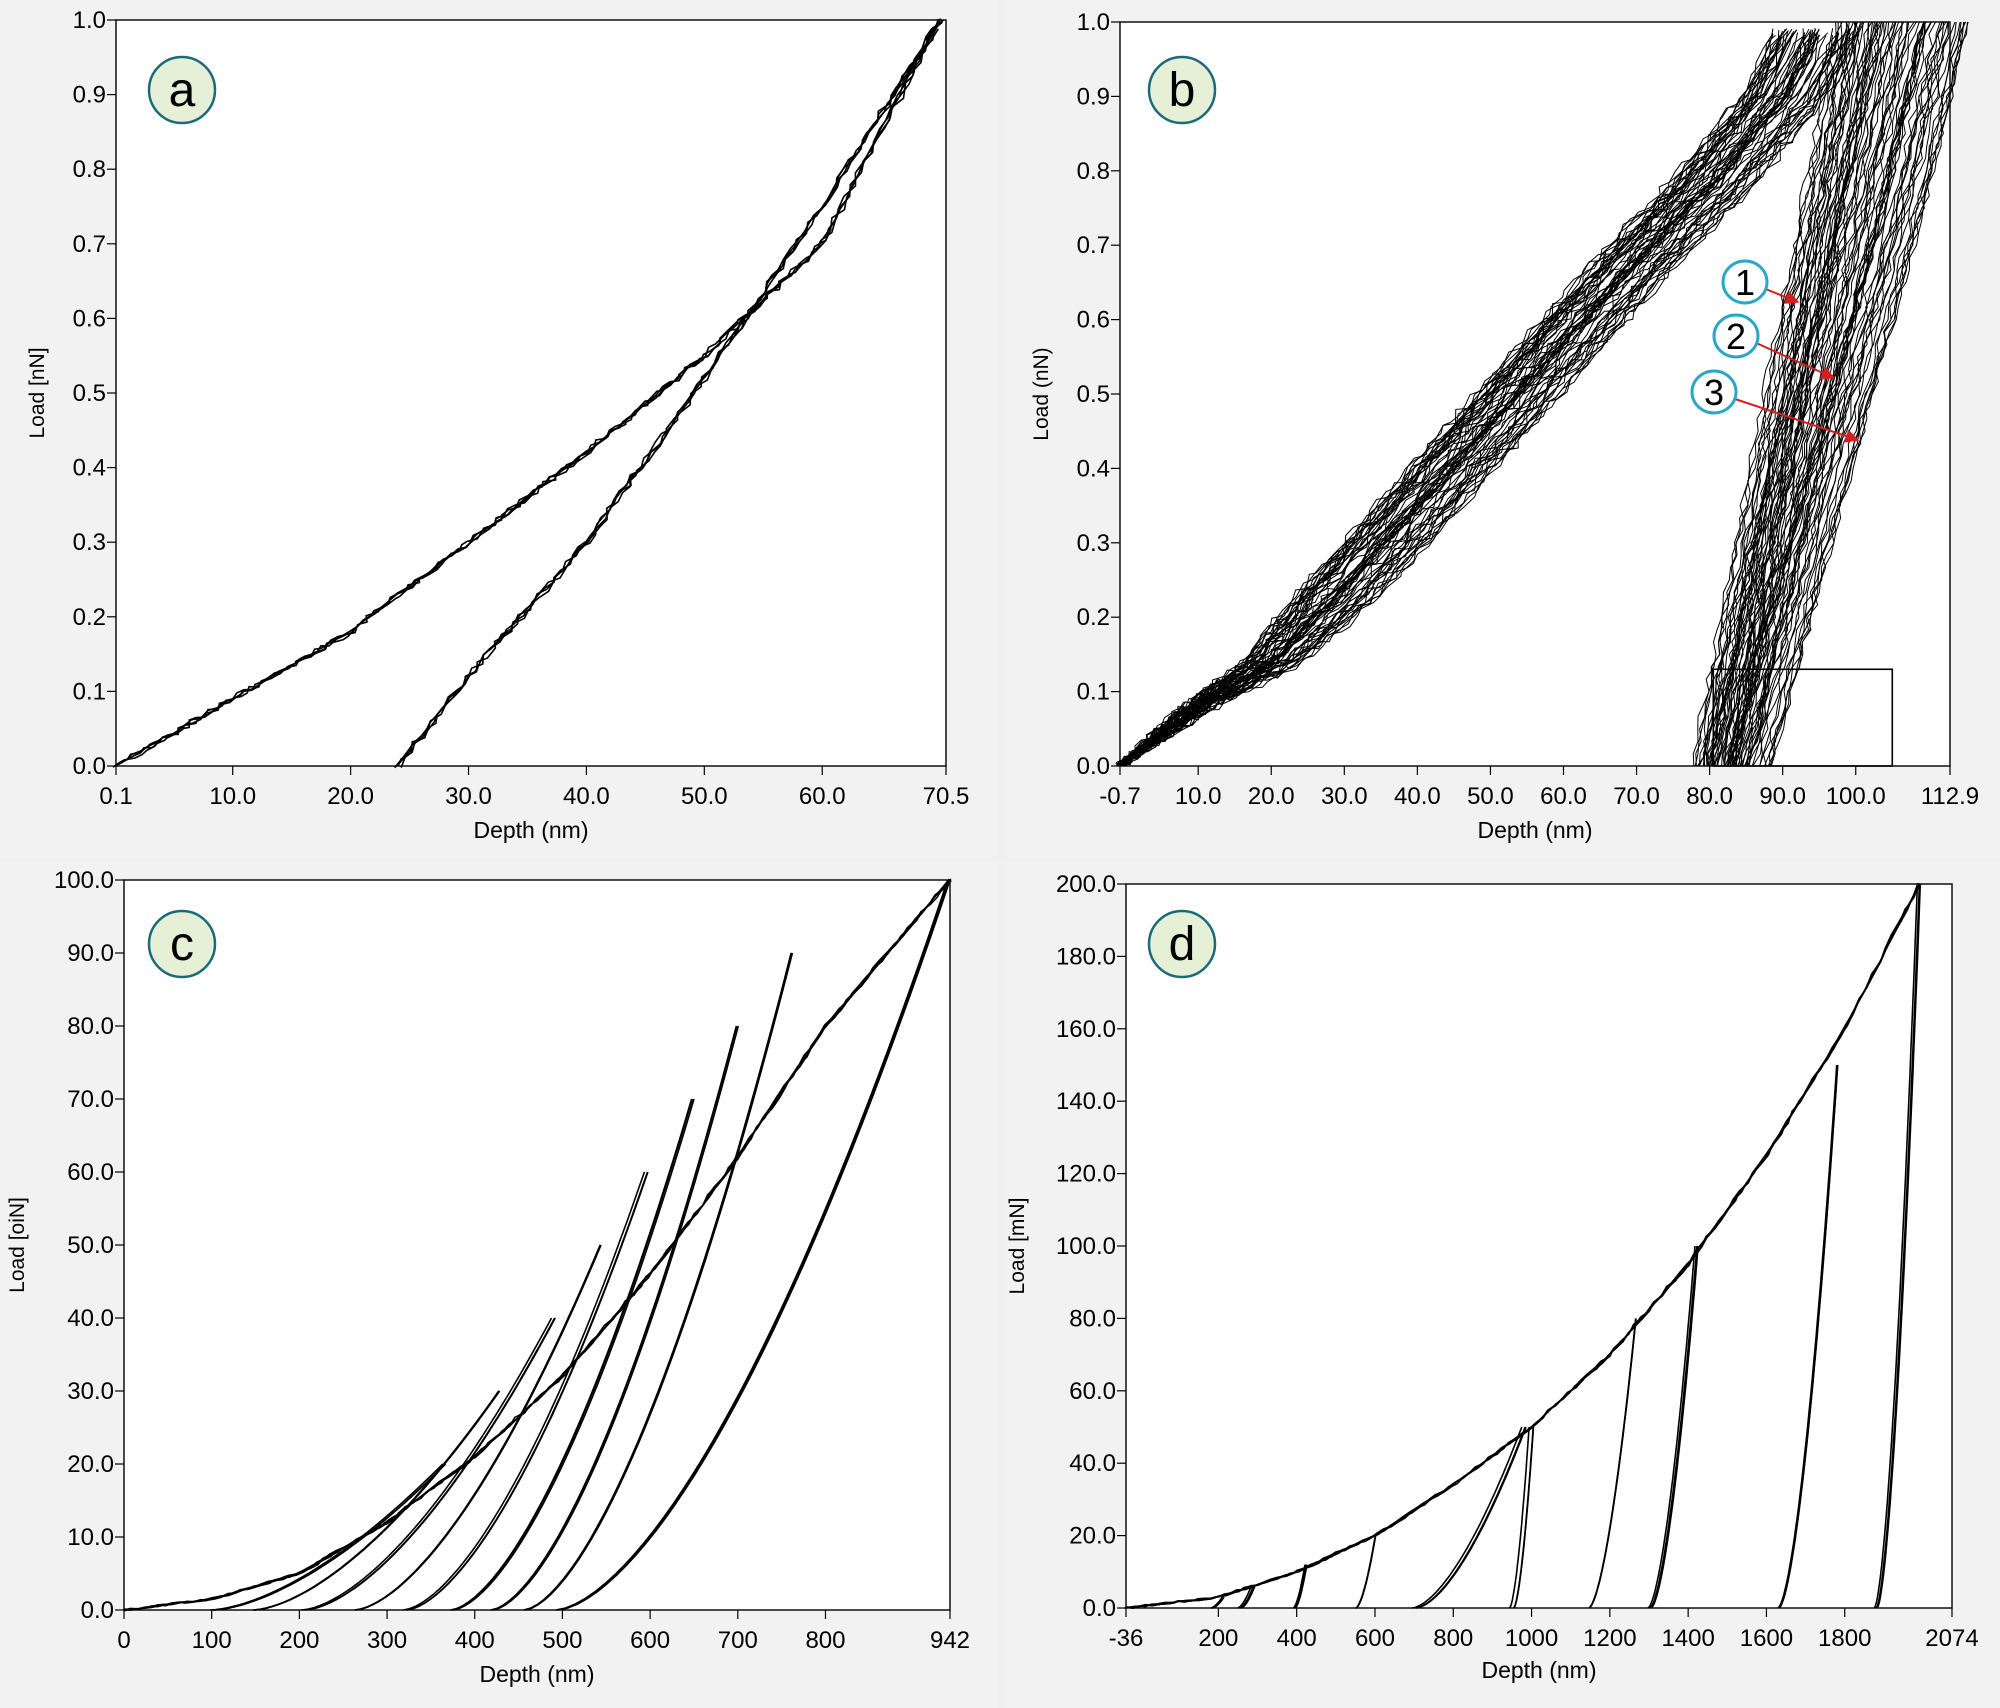 This screenshot has height=1708, width=2000. Describe the element at coordinates (1709, 796) in the screenshot. I see `x-tick-label: 80.0` at that location.